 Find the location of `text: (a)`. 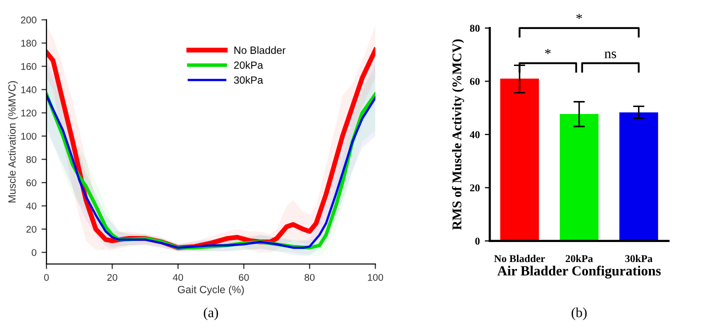

text: (a) is located at coordinates (211, 314).